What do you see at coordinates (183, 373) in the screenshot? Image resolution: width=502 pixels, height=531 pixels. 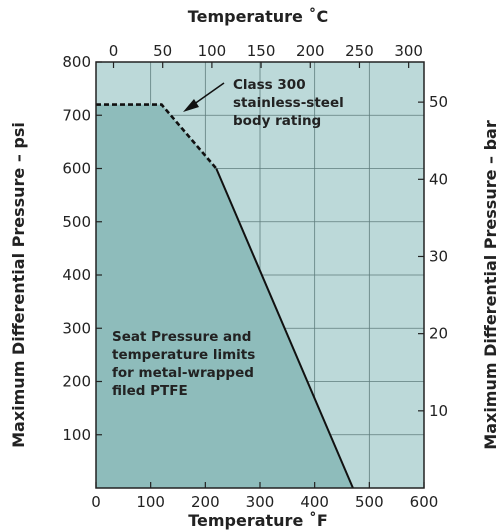 I see `seat-limits-line: for metal-wrapped` at bounding box center [183, 373].